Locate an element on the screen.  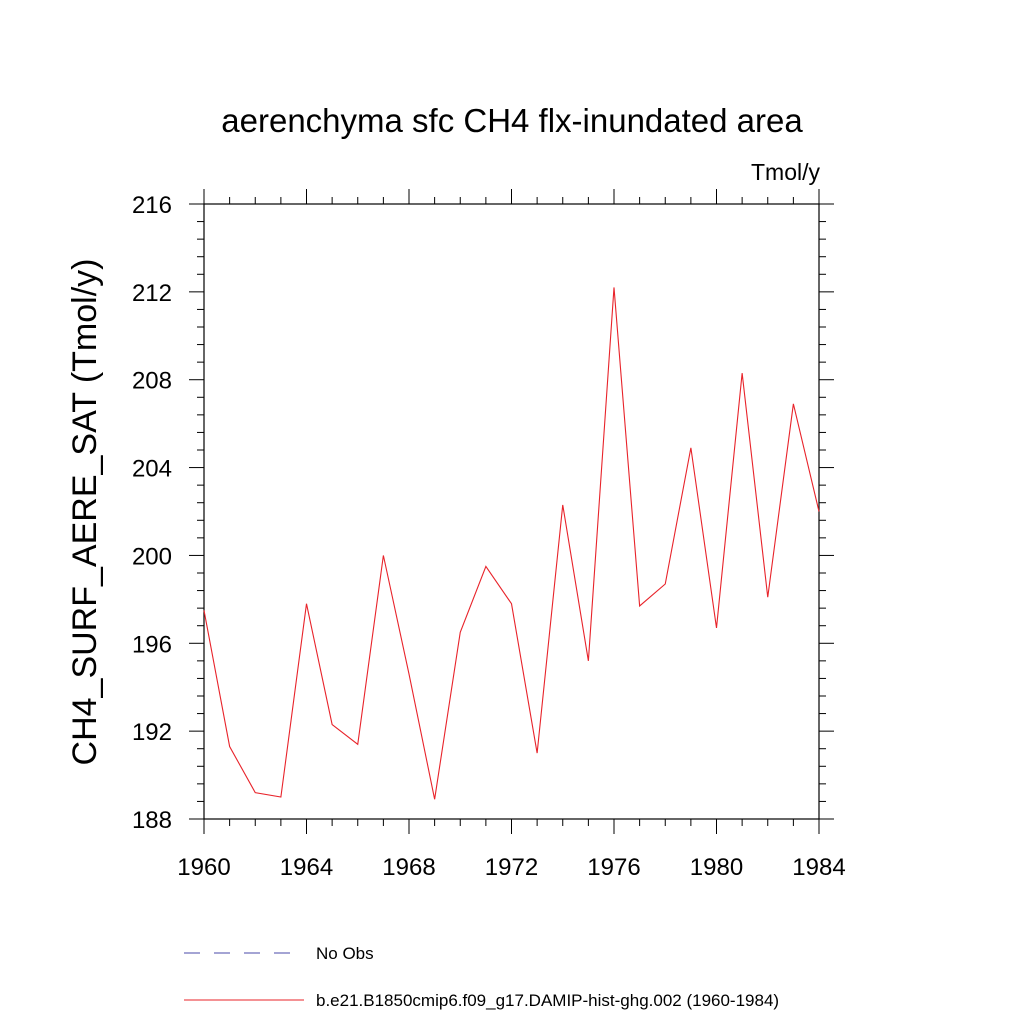
y-tick-label: 212 is located at coordinates (152, 293).